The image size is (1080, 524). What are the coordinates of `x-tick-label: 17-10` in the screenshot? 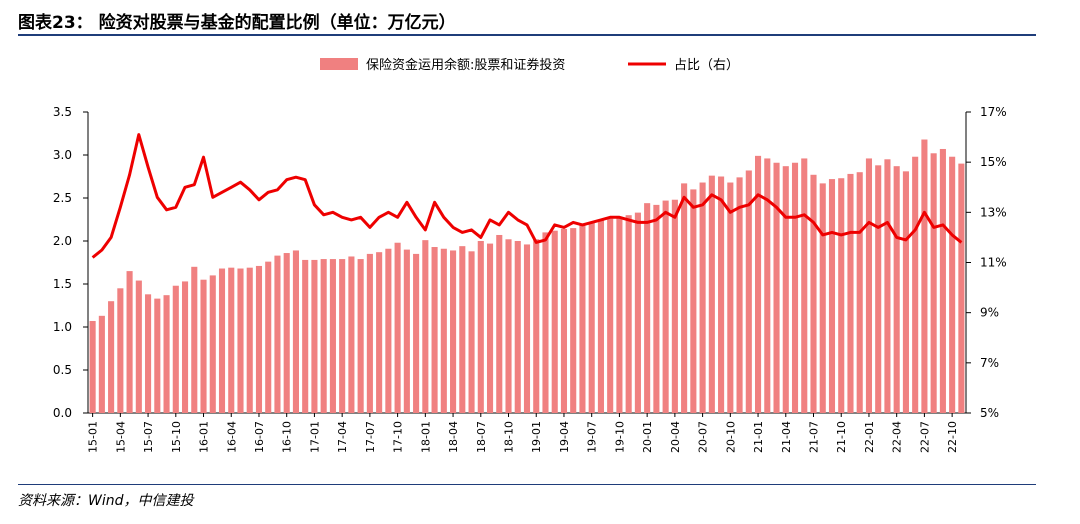 It's located at (398, 437).